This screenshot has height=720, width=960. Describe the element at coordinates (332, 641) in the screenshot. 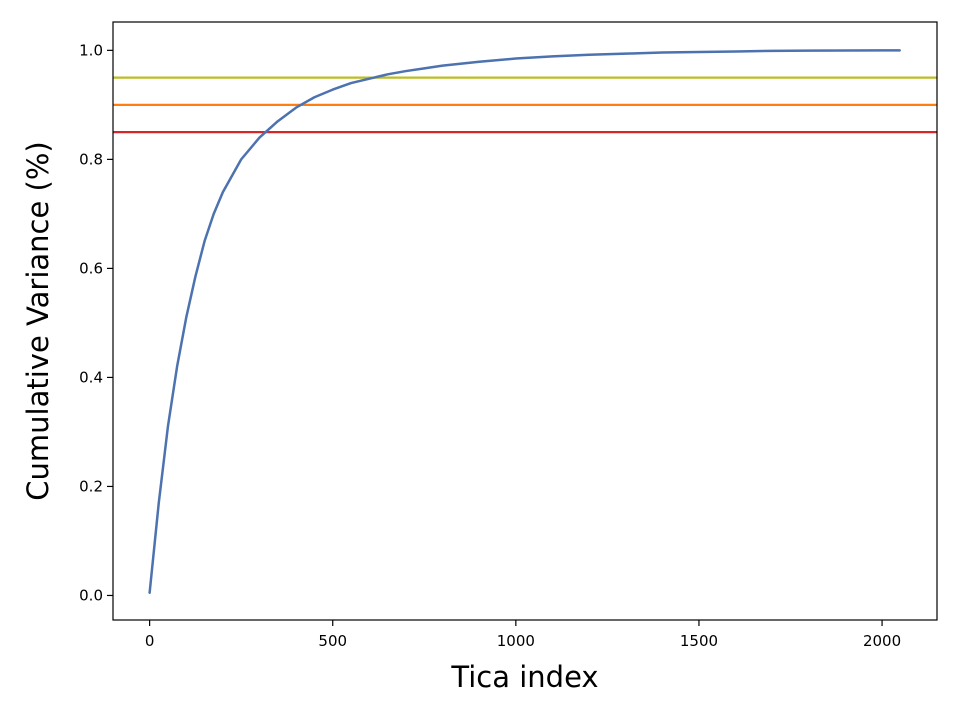

I see `x-tick-label: 500` at that location.